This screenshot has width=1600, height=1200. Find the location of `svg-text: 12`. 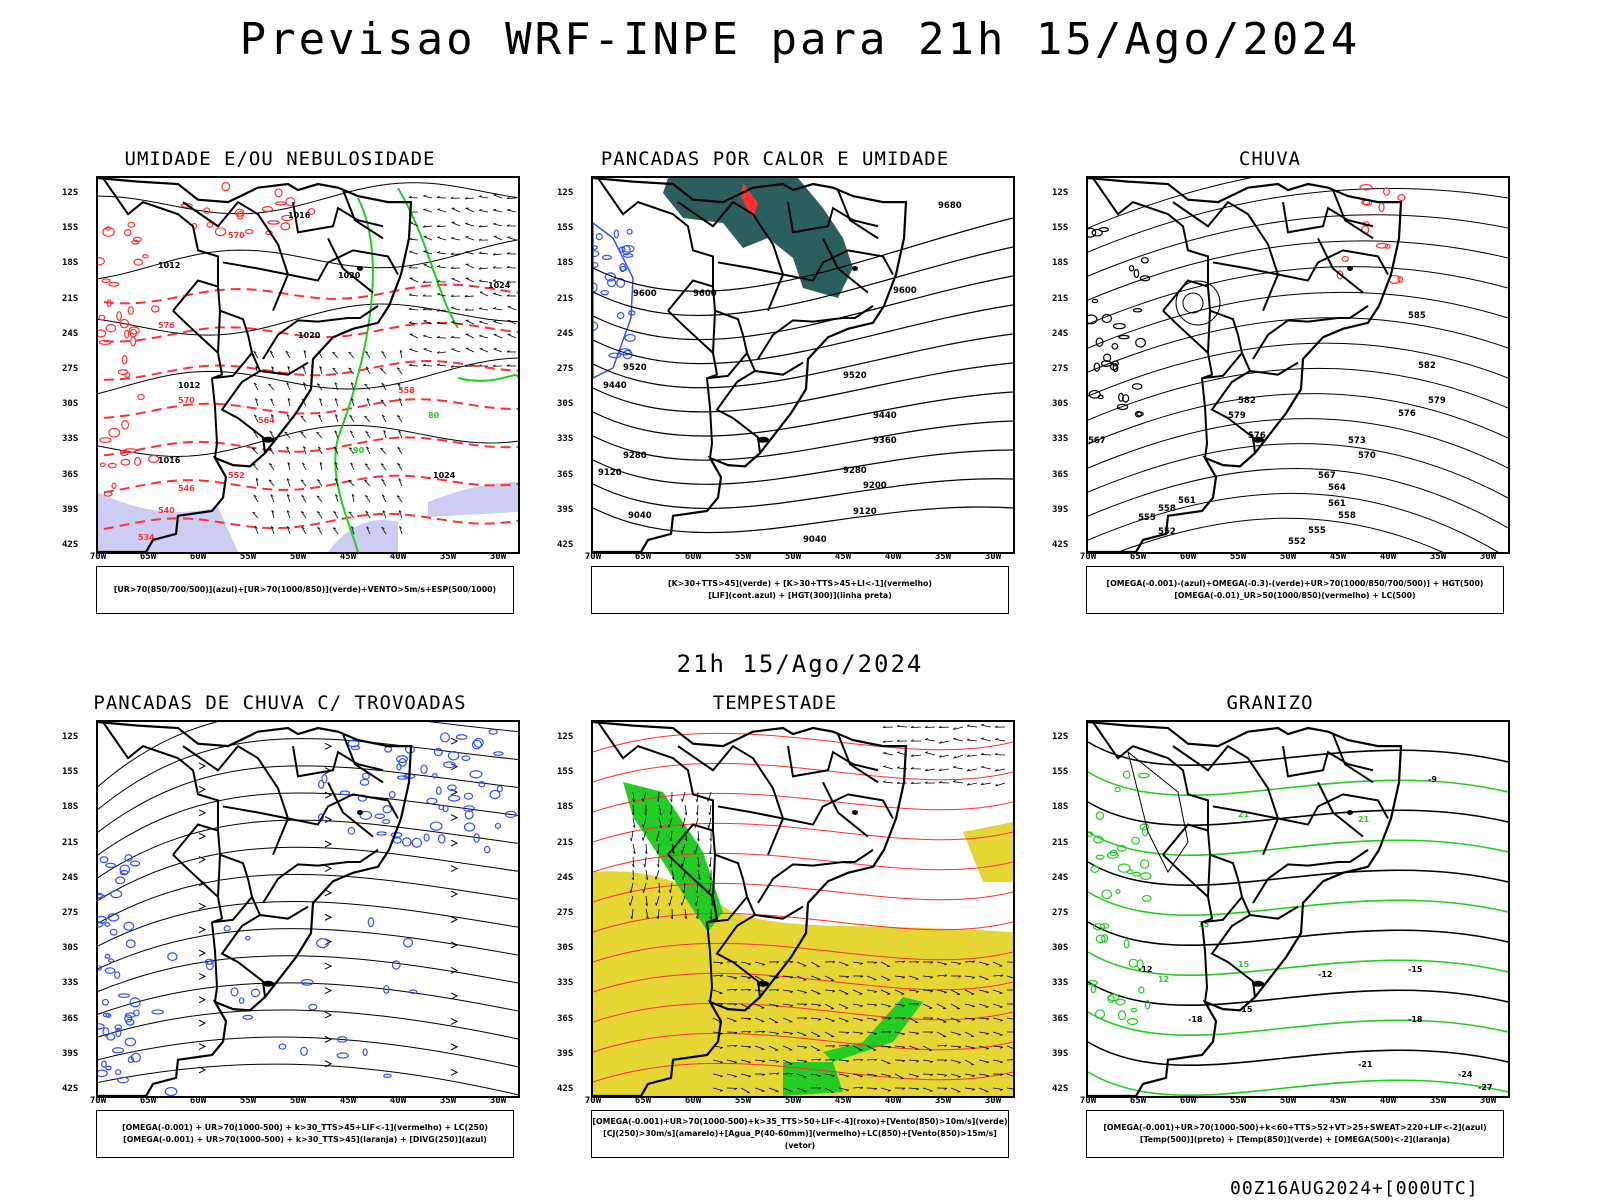

svg-text: 12 is located at coordinates (1163, 979).